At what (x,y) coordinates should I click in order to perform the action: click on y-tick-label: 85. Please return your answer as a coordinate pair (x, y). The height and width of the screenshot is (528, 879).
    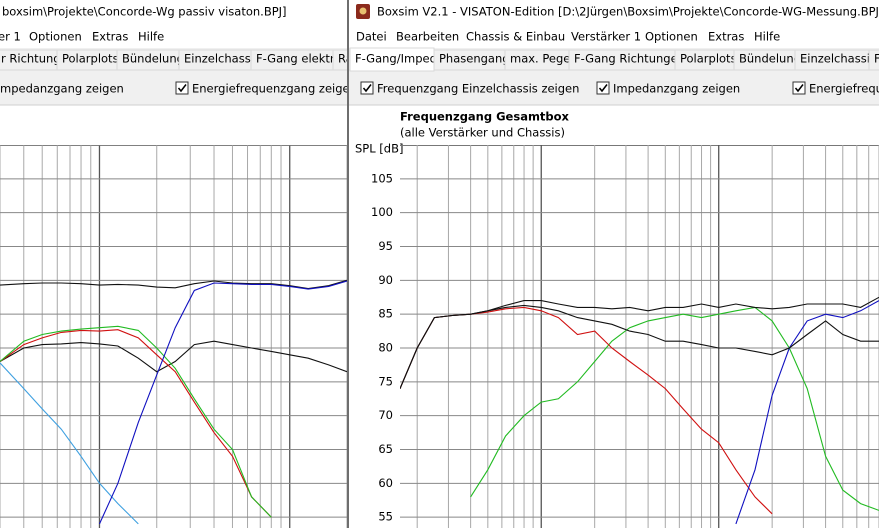
    Looking at the image, I should click on (385, 314).